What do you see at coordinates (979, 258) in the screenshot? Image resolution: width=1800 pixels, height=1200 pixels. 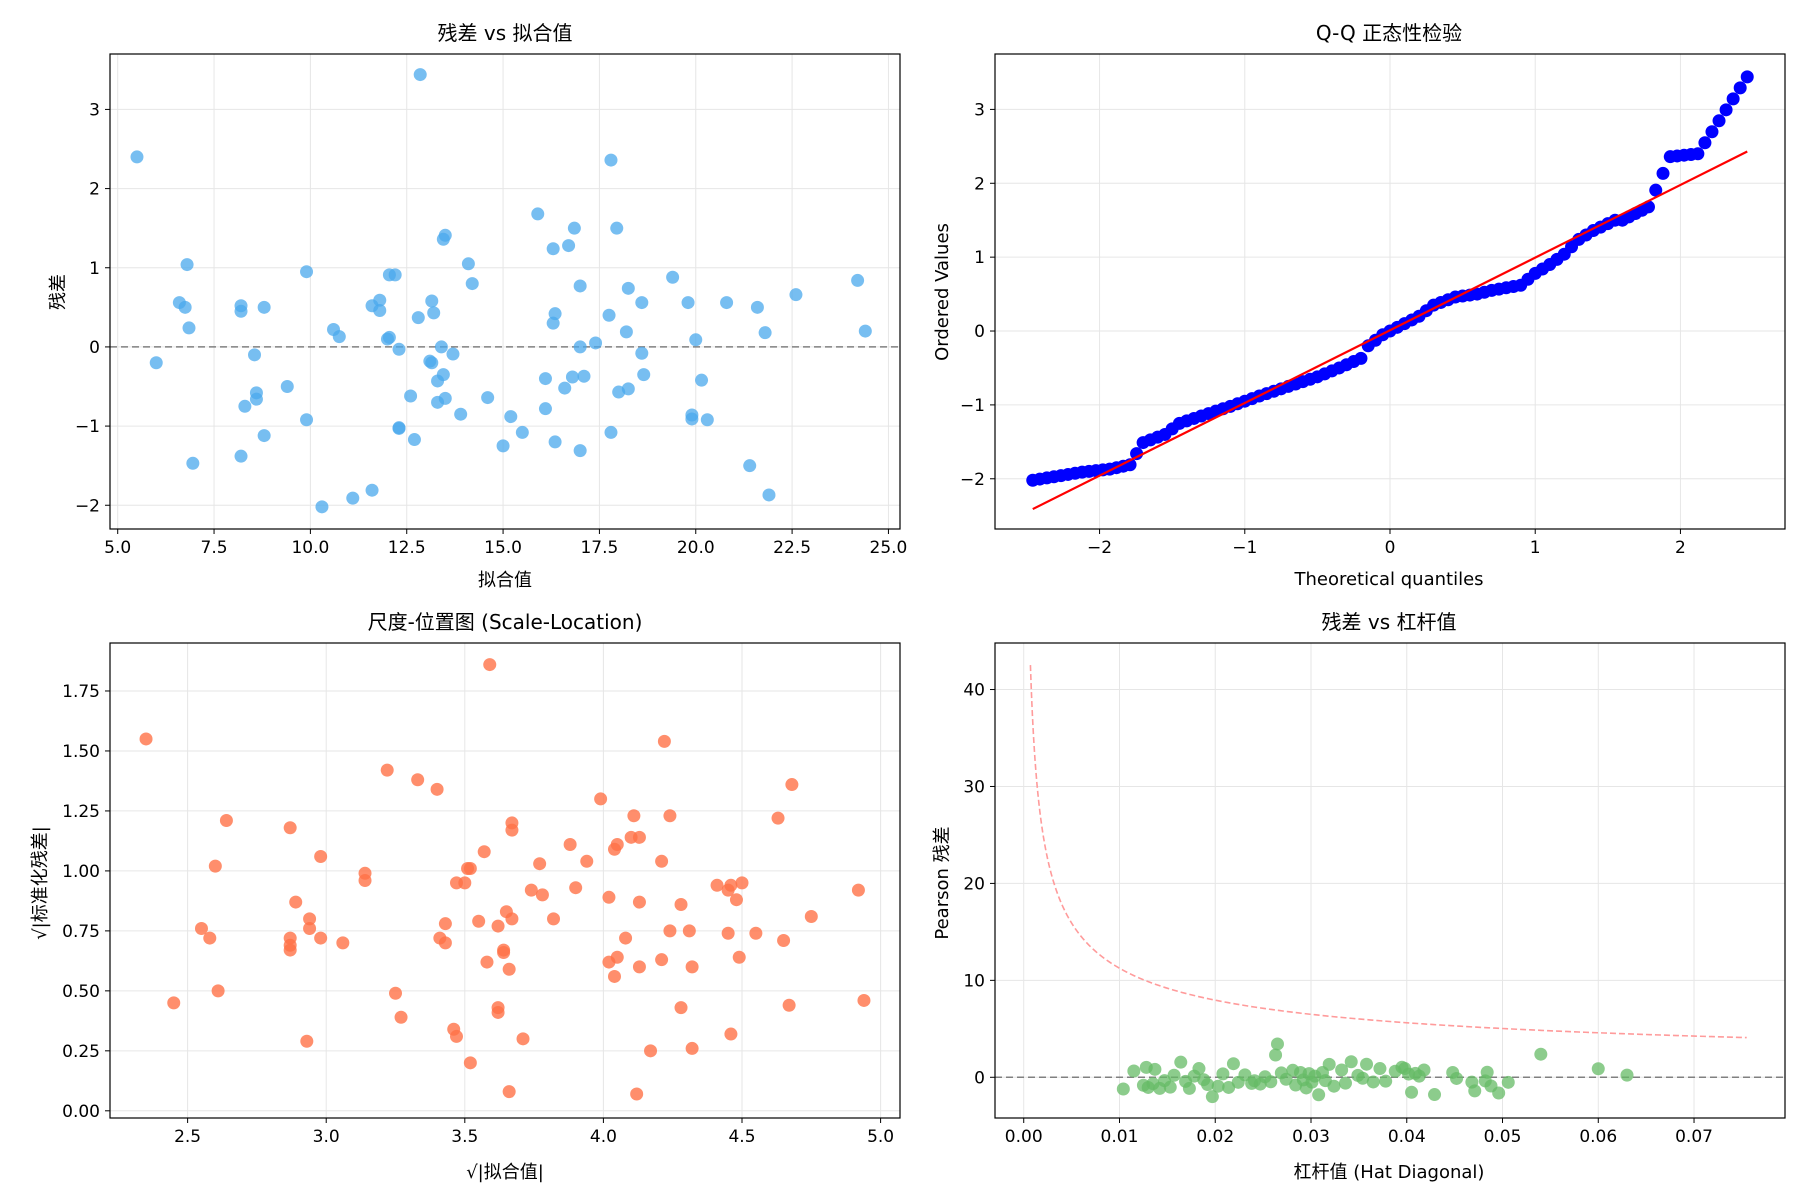 I see `qq-normality-ytick-label: 1` at bounding box center [979, 258].